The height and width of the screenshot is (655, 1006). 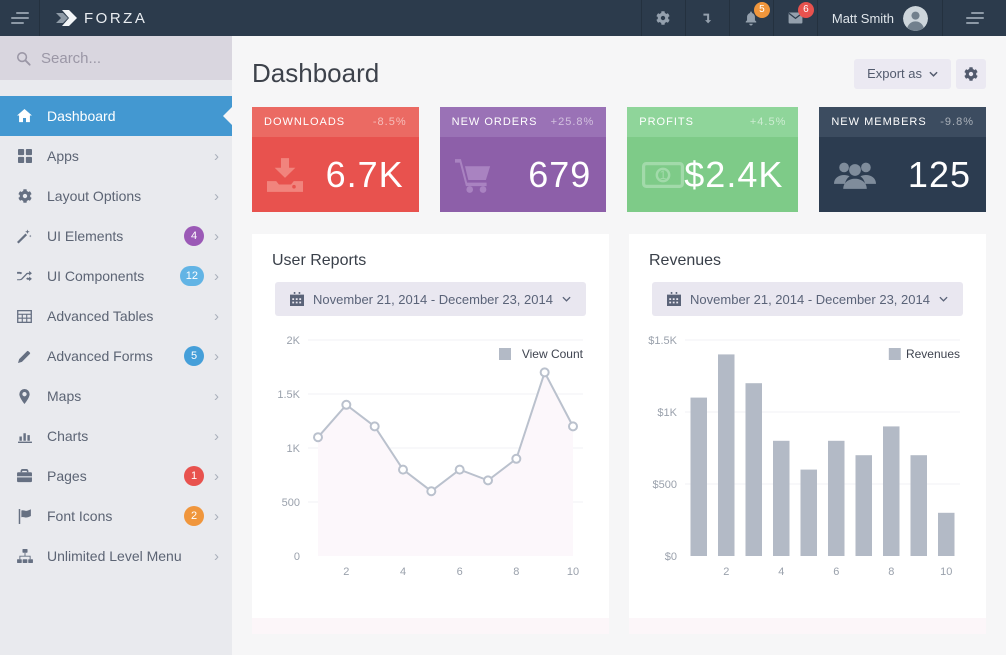 I want to click on stat-delta: +4.5%, so click(x=768, y=122).